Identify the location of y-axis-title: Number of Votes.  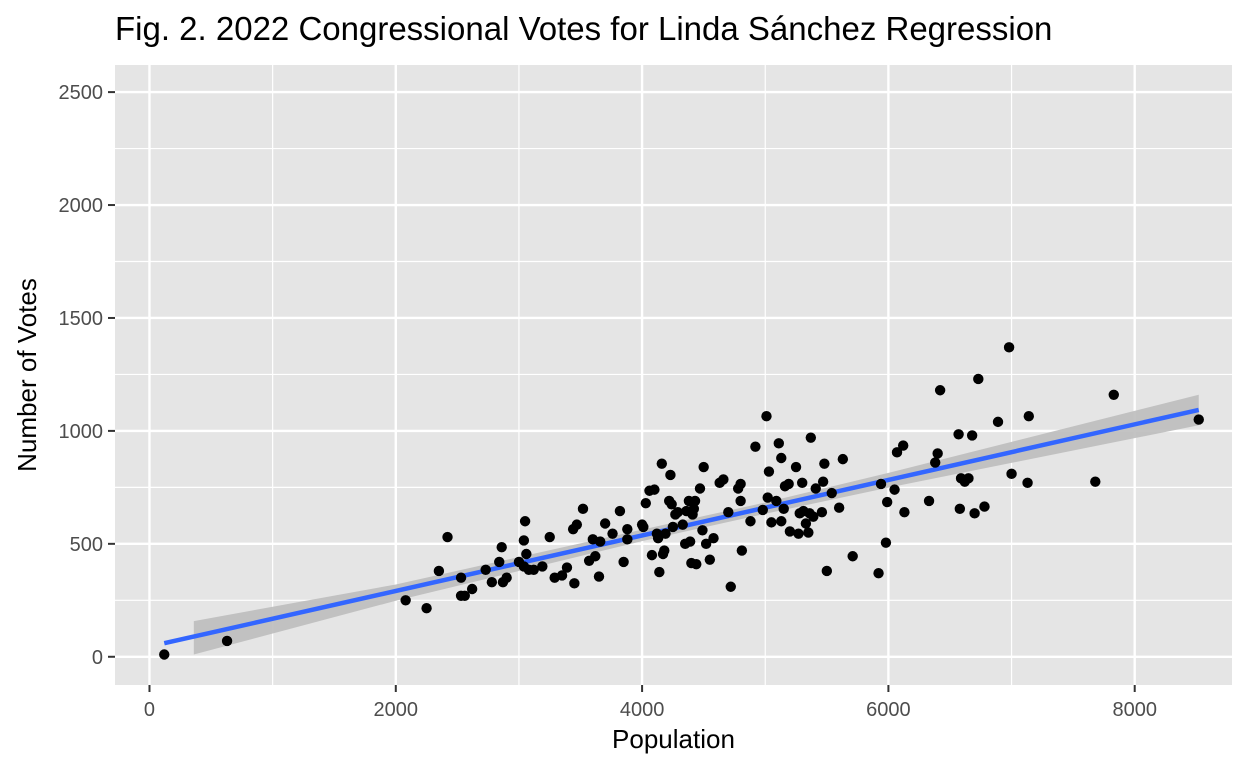
(27, 375).